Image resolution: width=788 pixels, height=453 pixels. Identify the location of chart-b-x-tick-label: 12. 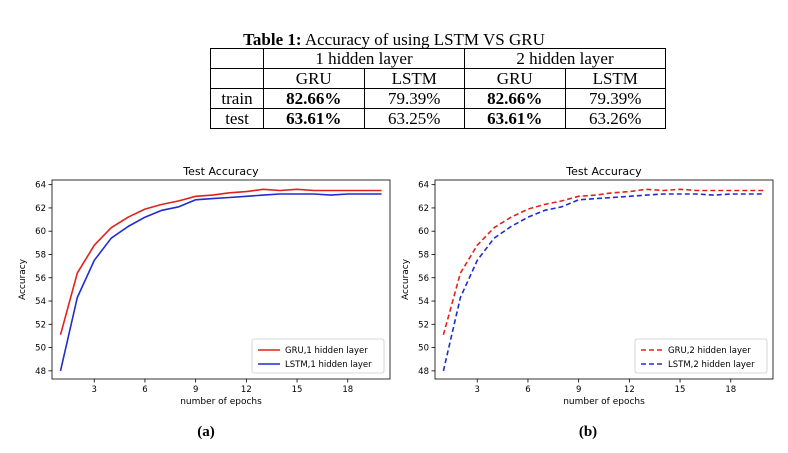
(629, 390).